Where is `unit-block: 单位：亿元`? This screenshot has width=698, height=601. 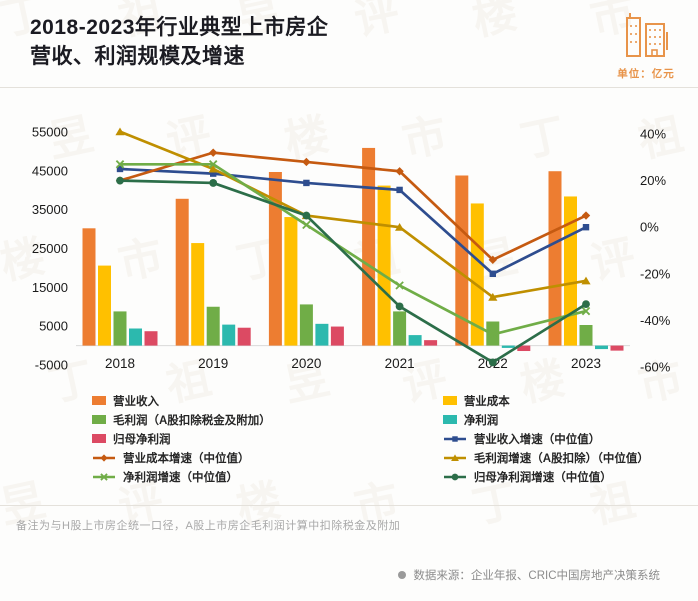 unit-block: 单位：亿元 is located at coordinates (646, 45).